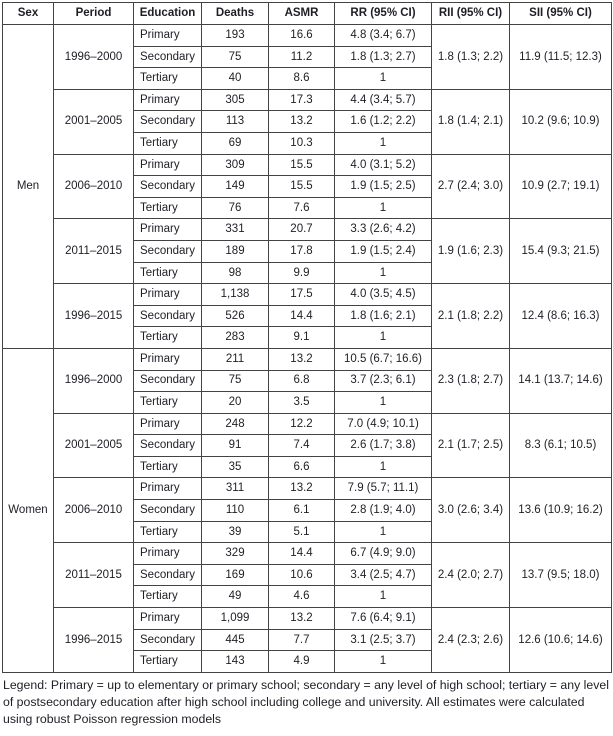  Describe the element at coordinates (93, 640) in the screenshot. I see `period-cell: 1996–2015` at that location.